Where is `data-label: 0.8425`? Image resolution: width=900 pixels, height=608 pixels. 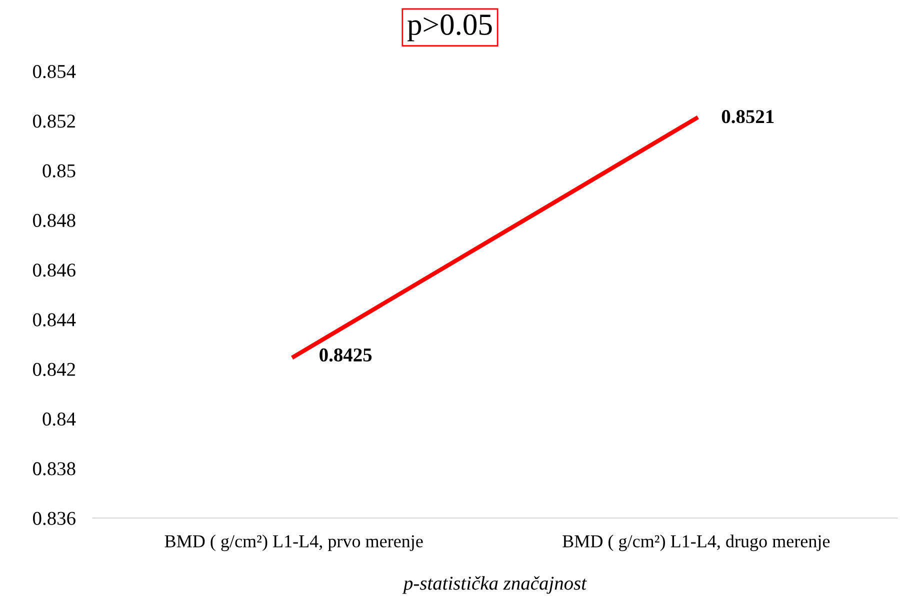 data-label: 0.8425 is located at coordinates (346, 355).